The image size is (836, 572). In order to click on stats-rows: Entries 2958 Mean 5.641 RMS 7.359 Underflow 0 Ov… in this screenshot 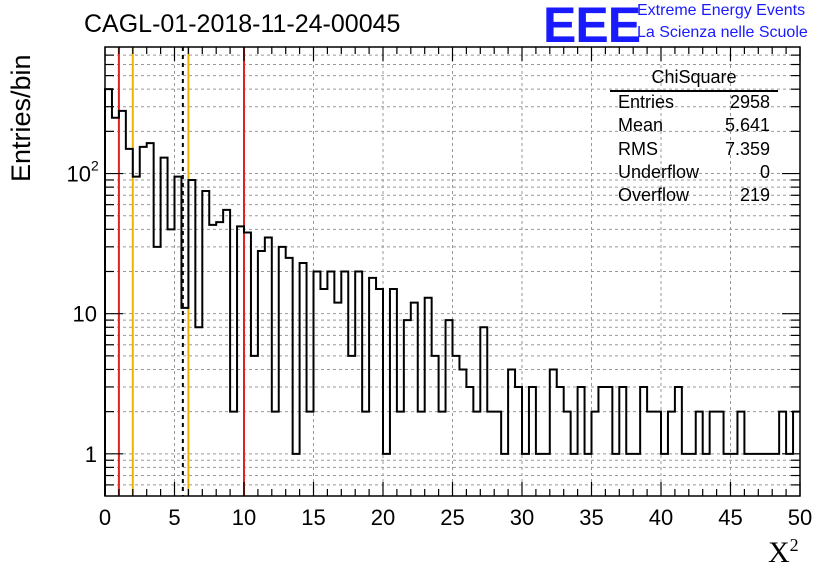, I will do `click(694, 150)`.